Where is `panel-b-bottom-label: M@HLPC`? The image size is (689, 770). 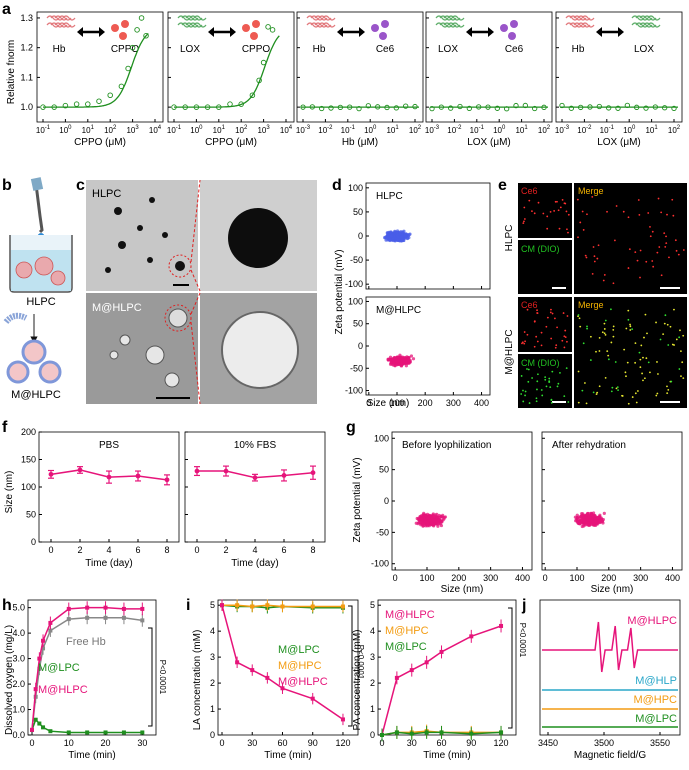 panel-b-bottom-label: M@HLPC is located at coordinates (36, 395).